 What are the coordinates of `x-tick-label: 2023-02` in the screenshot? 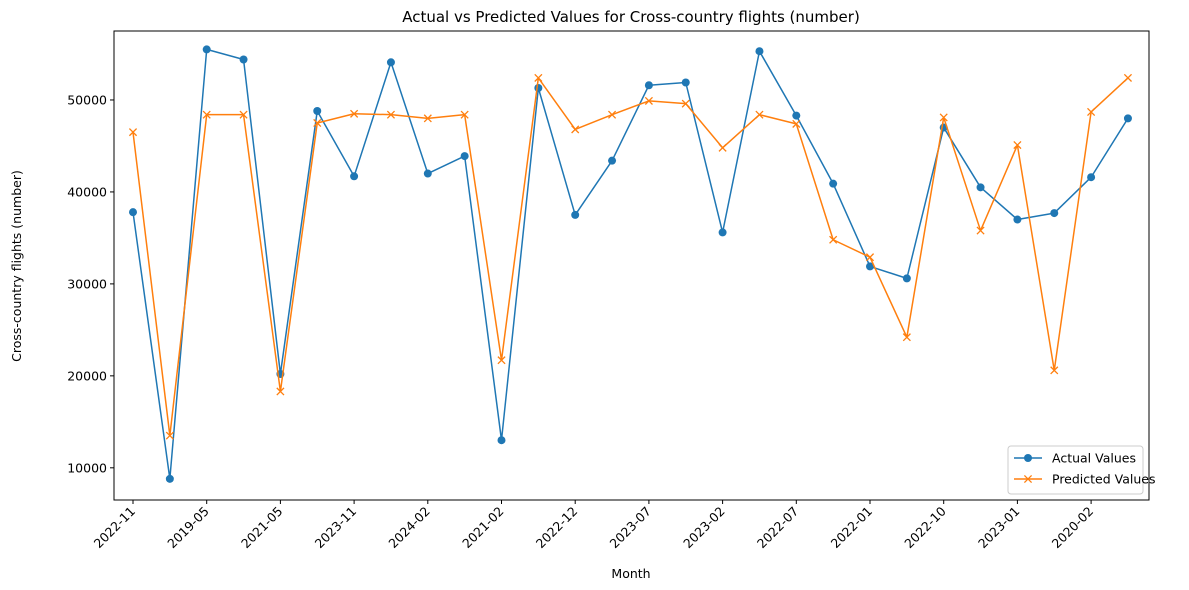 It's located at (704, 528).